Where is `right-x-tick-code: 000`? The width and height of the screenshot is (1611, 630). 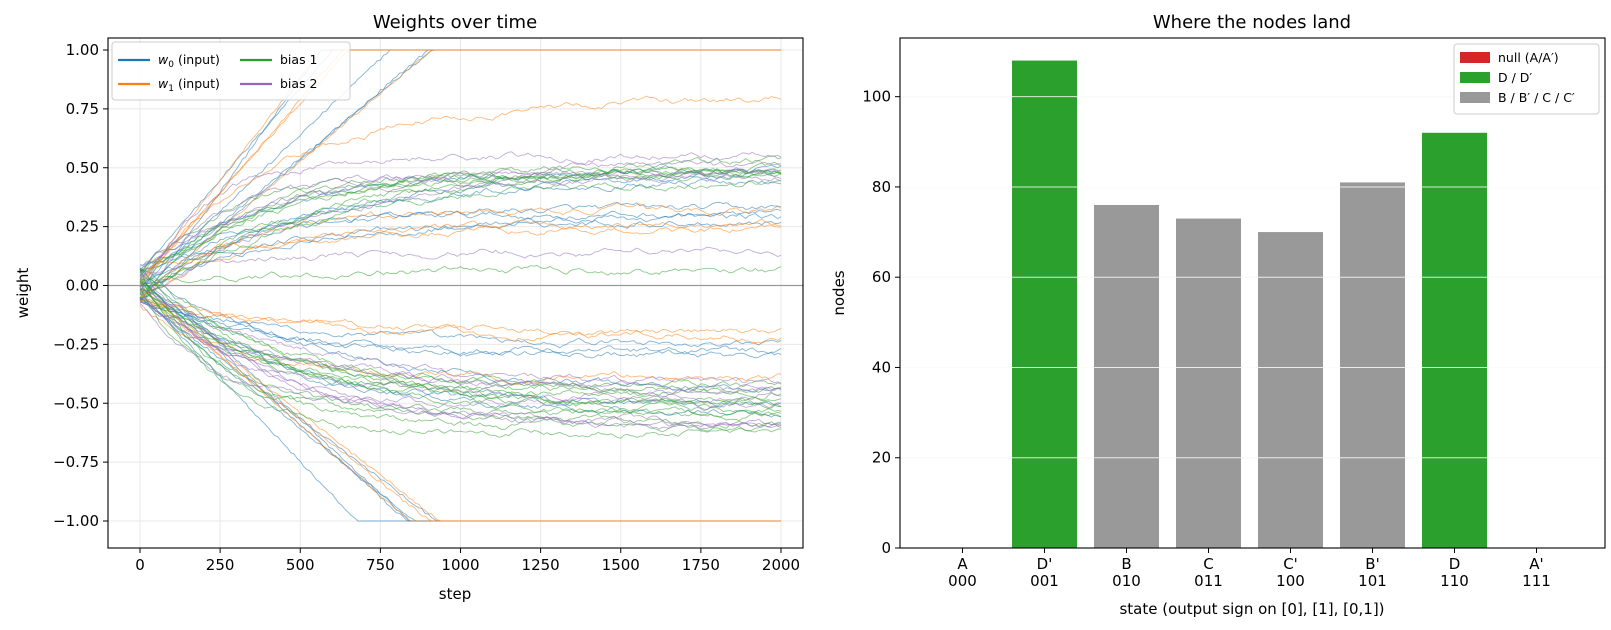
right-x-tick-code: 000 is located at coordinates (962, 581).